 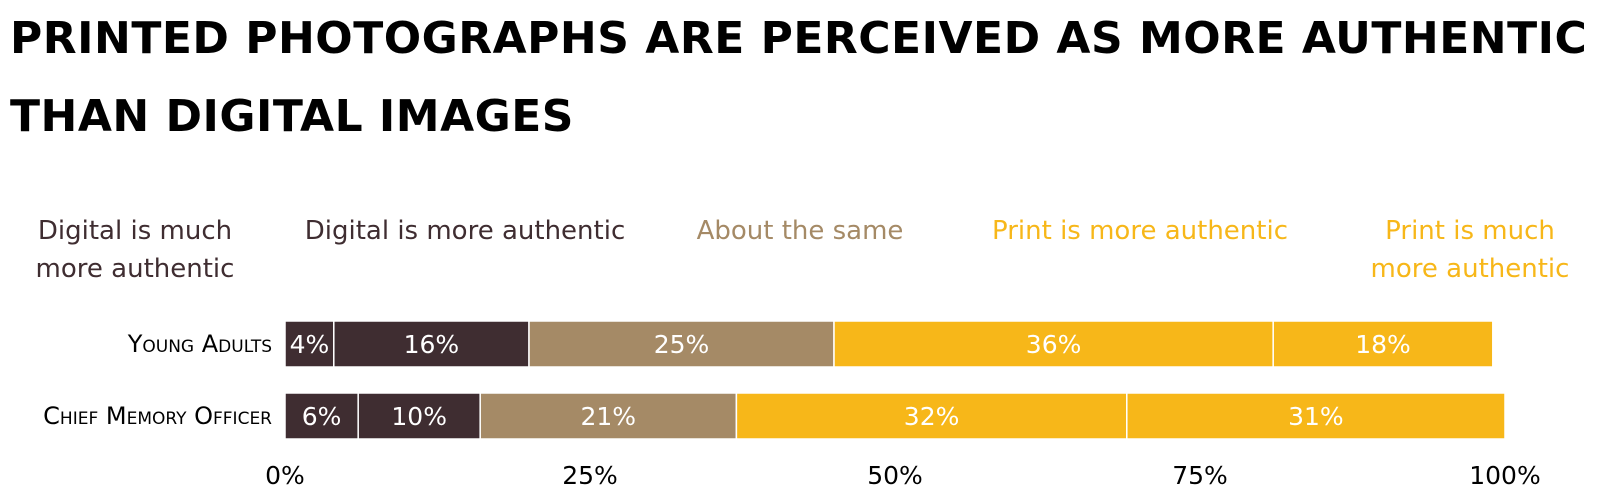 I want to click on bar-value-label-0-1: 16%, so click(x=432, y=344).